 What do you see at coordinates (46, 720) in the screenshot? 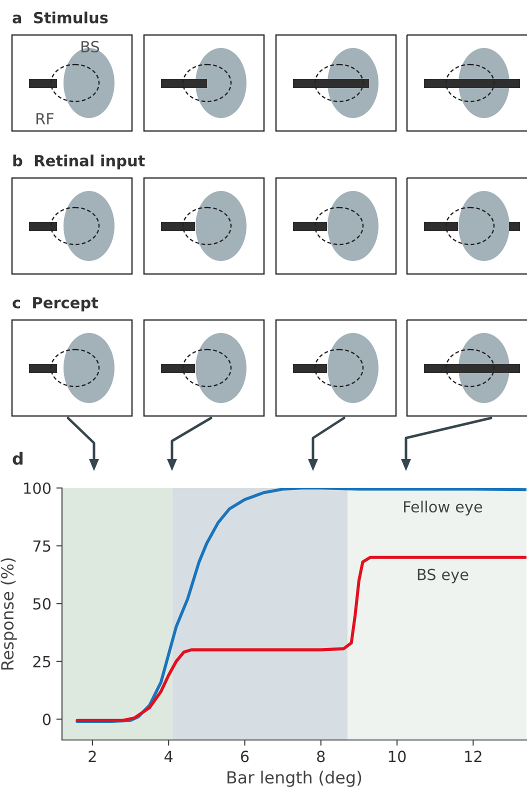
I see `y-tick-label: 0` at bounding box center [46, 720].